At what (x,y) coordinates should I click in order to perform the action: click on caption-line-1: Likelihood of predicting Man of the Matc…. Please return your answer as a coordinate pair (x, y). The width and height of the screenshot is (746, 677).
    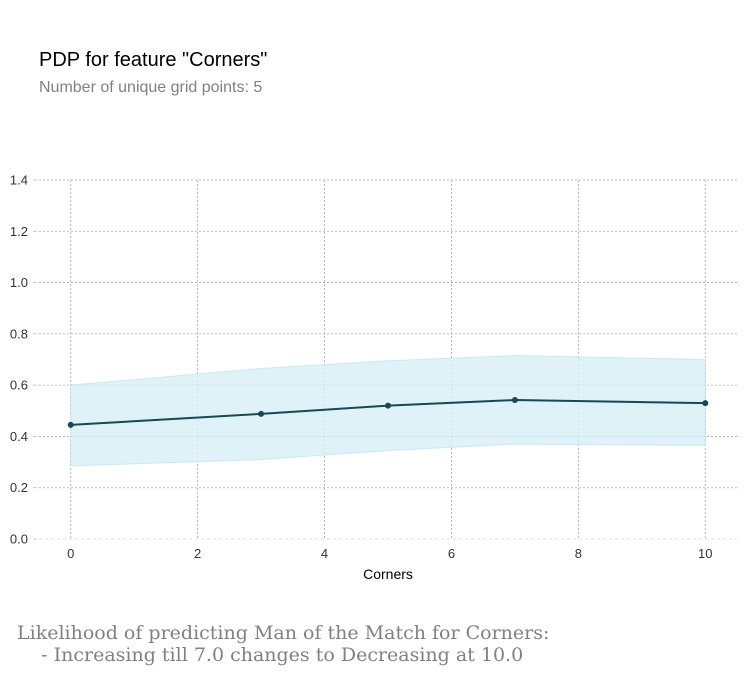
    Looking at the image, I should click on (283, 633).